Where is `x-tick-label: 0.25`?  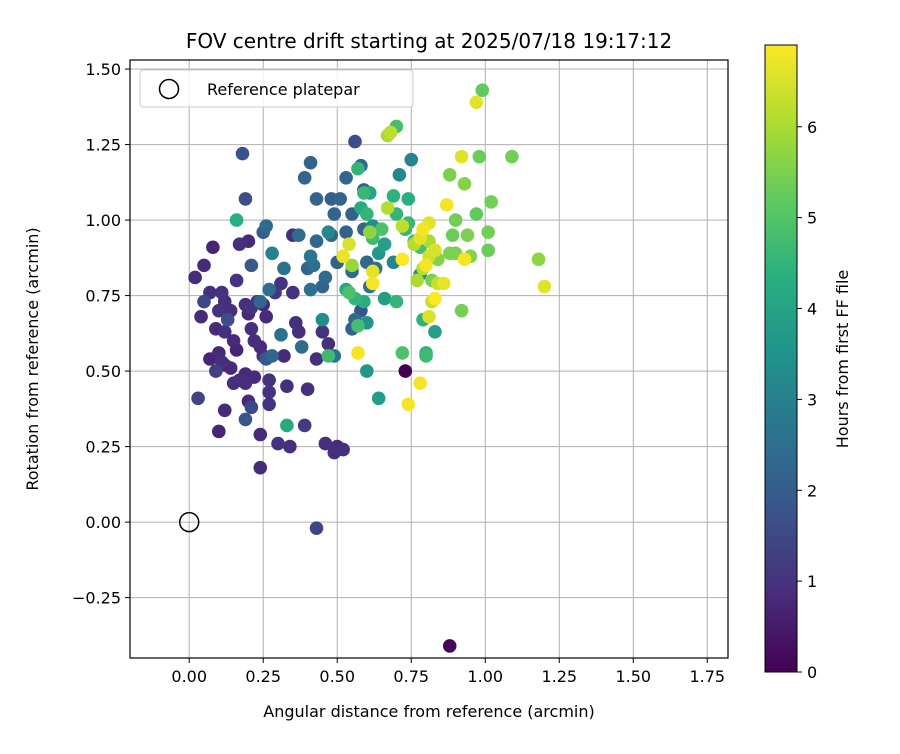 x-tick-label: 0.25 is located at coordinates (263, 676).